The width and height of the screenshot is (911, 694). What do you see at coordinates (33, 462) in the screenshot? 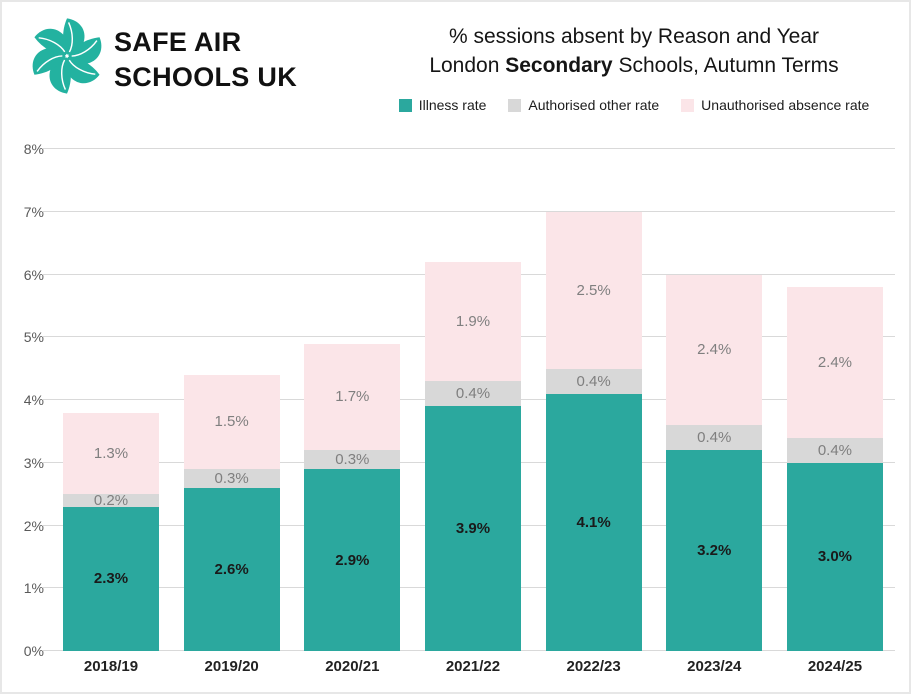
I see `y-tick-label: 3%` at bounding box center [33, 462].